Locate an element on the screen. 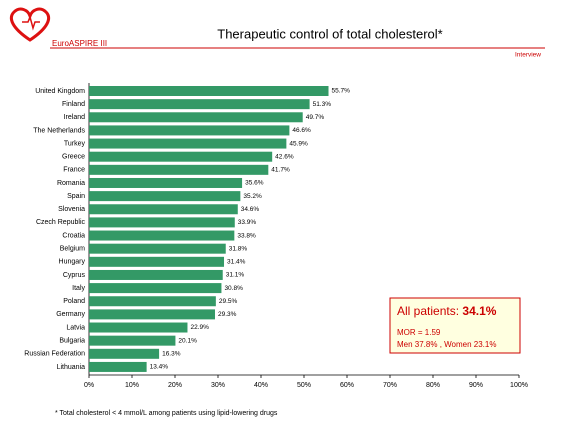  y-tick-label: The Netherlands is located at coordinates (59, 130).